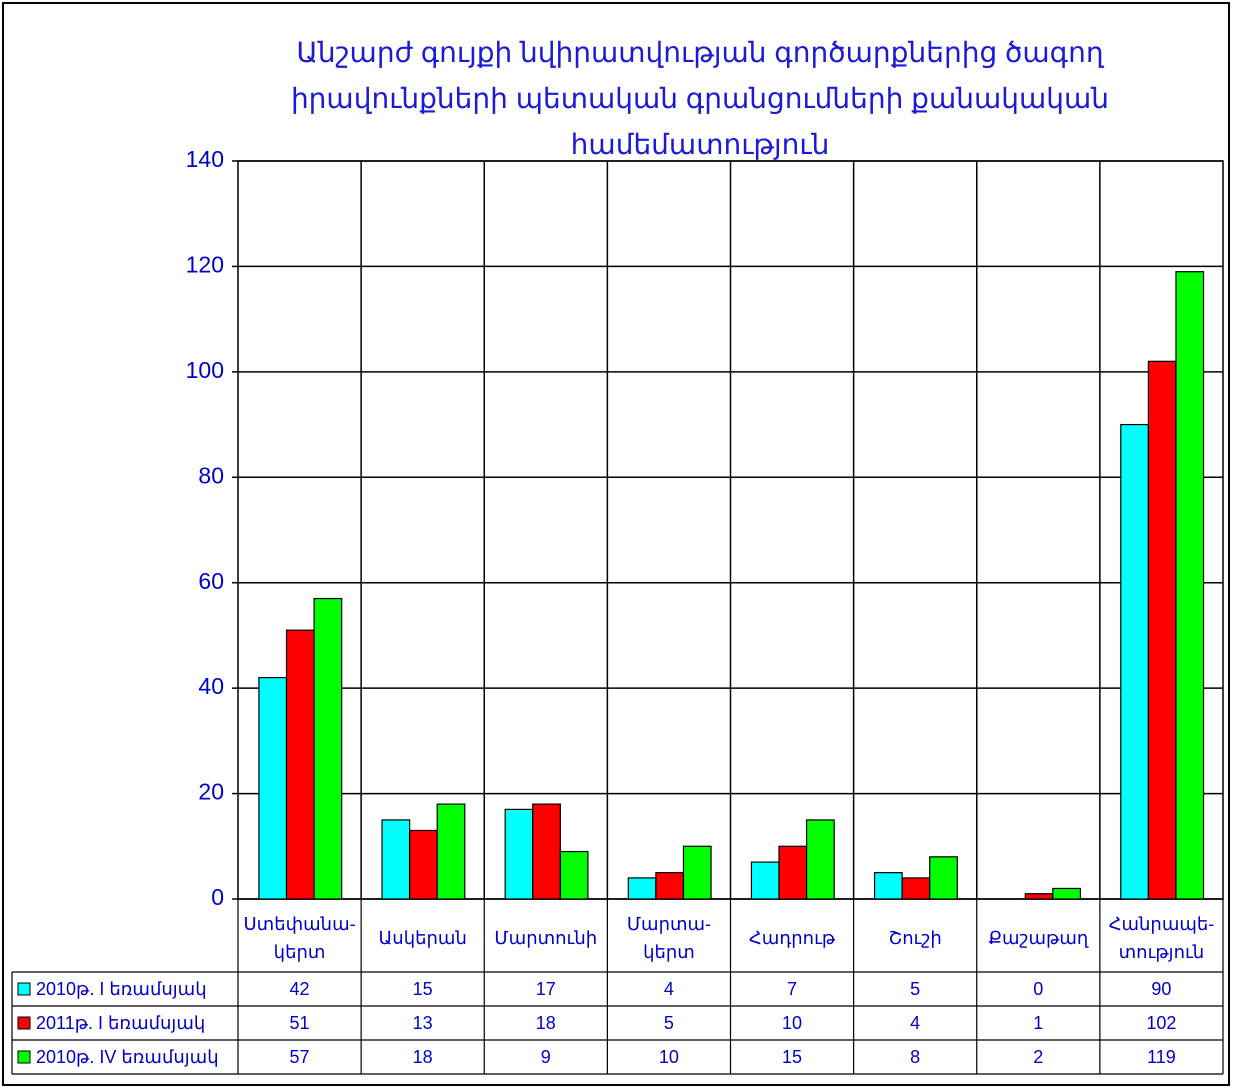 The image size is (1233, 1088). Describe the element at coordinates (1161, 1057) in the screenshot. I see `table-value: 119` at that location.